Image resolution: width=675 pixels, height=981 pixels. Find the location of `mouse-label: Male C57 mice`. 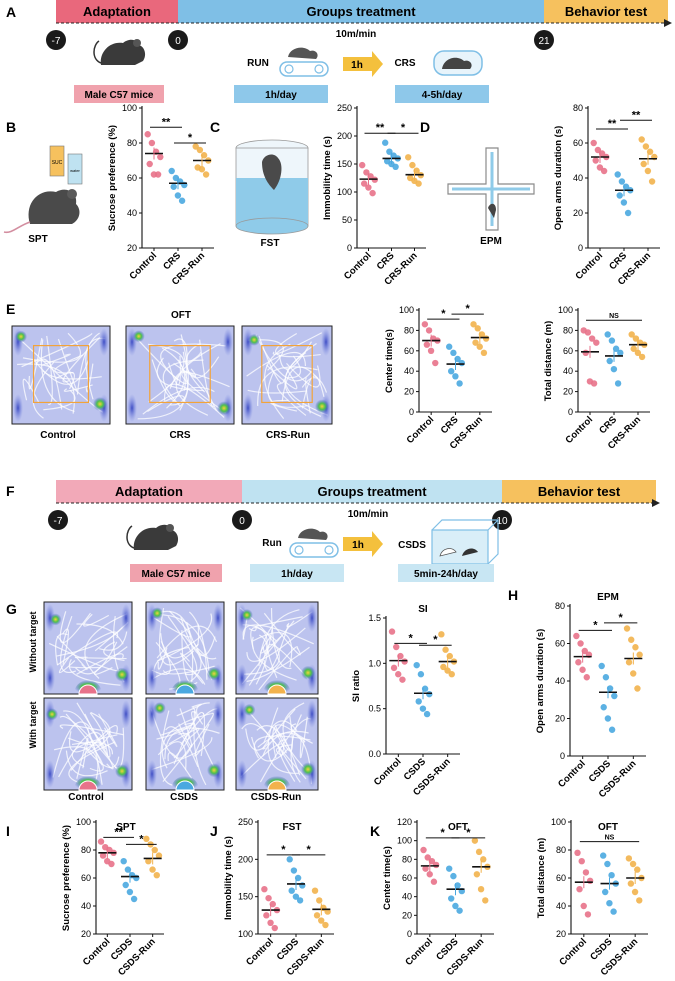

mouse-label: Male C57 mice is located at coordinates (119, 95).